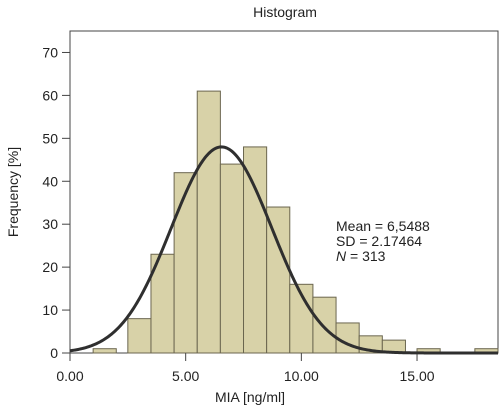 The image size is (500, 410). I want to click on y-axis-label: Frequency [%], so click(13, 192).